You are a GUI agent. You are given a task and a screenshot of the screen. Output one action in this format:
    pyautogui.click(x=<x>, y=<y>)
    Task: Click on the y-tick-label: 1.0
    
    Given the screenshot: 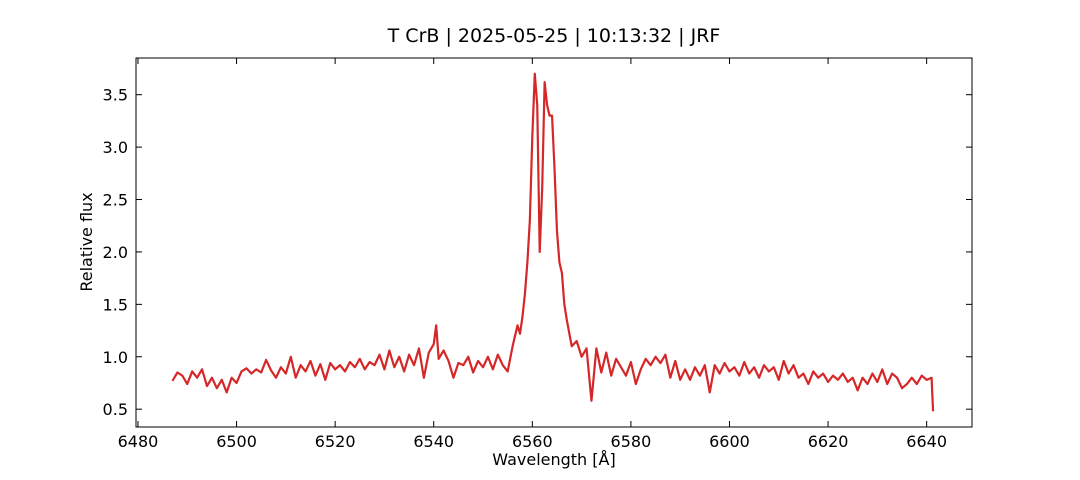 What is the action you would take?
    pyautogui.click(x=115, y=357)
    